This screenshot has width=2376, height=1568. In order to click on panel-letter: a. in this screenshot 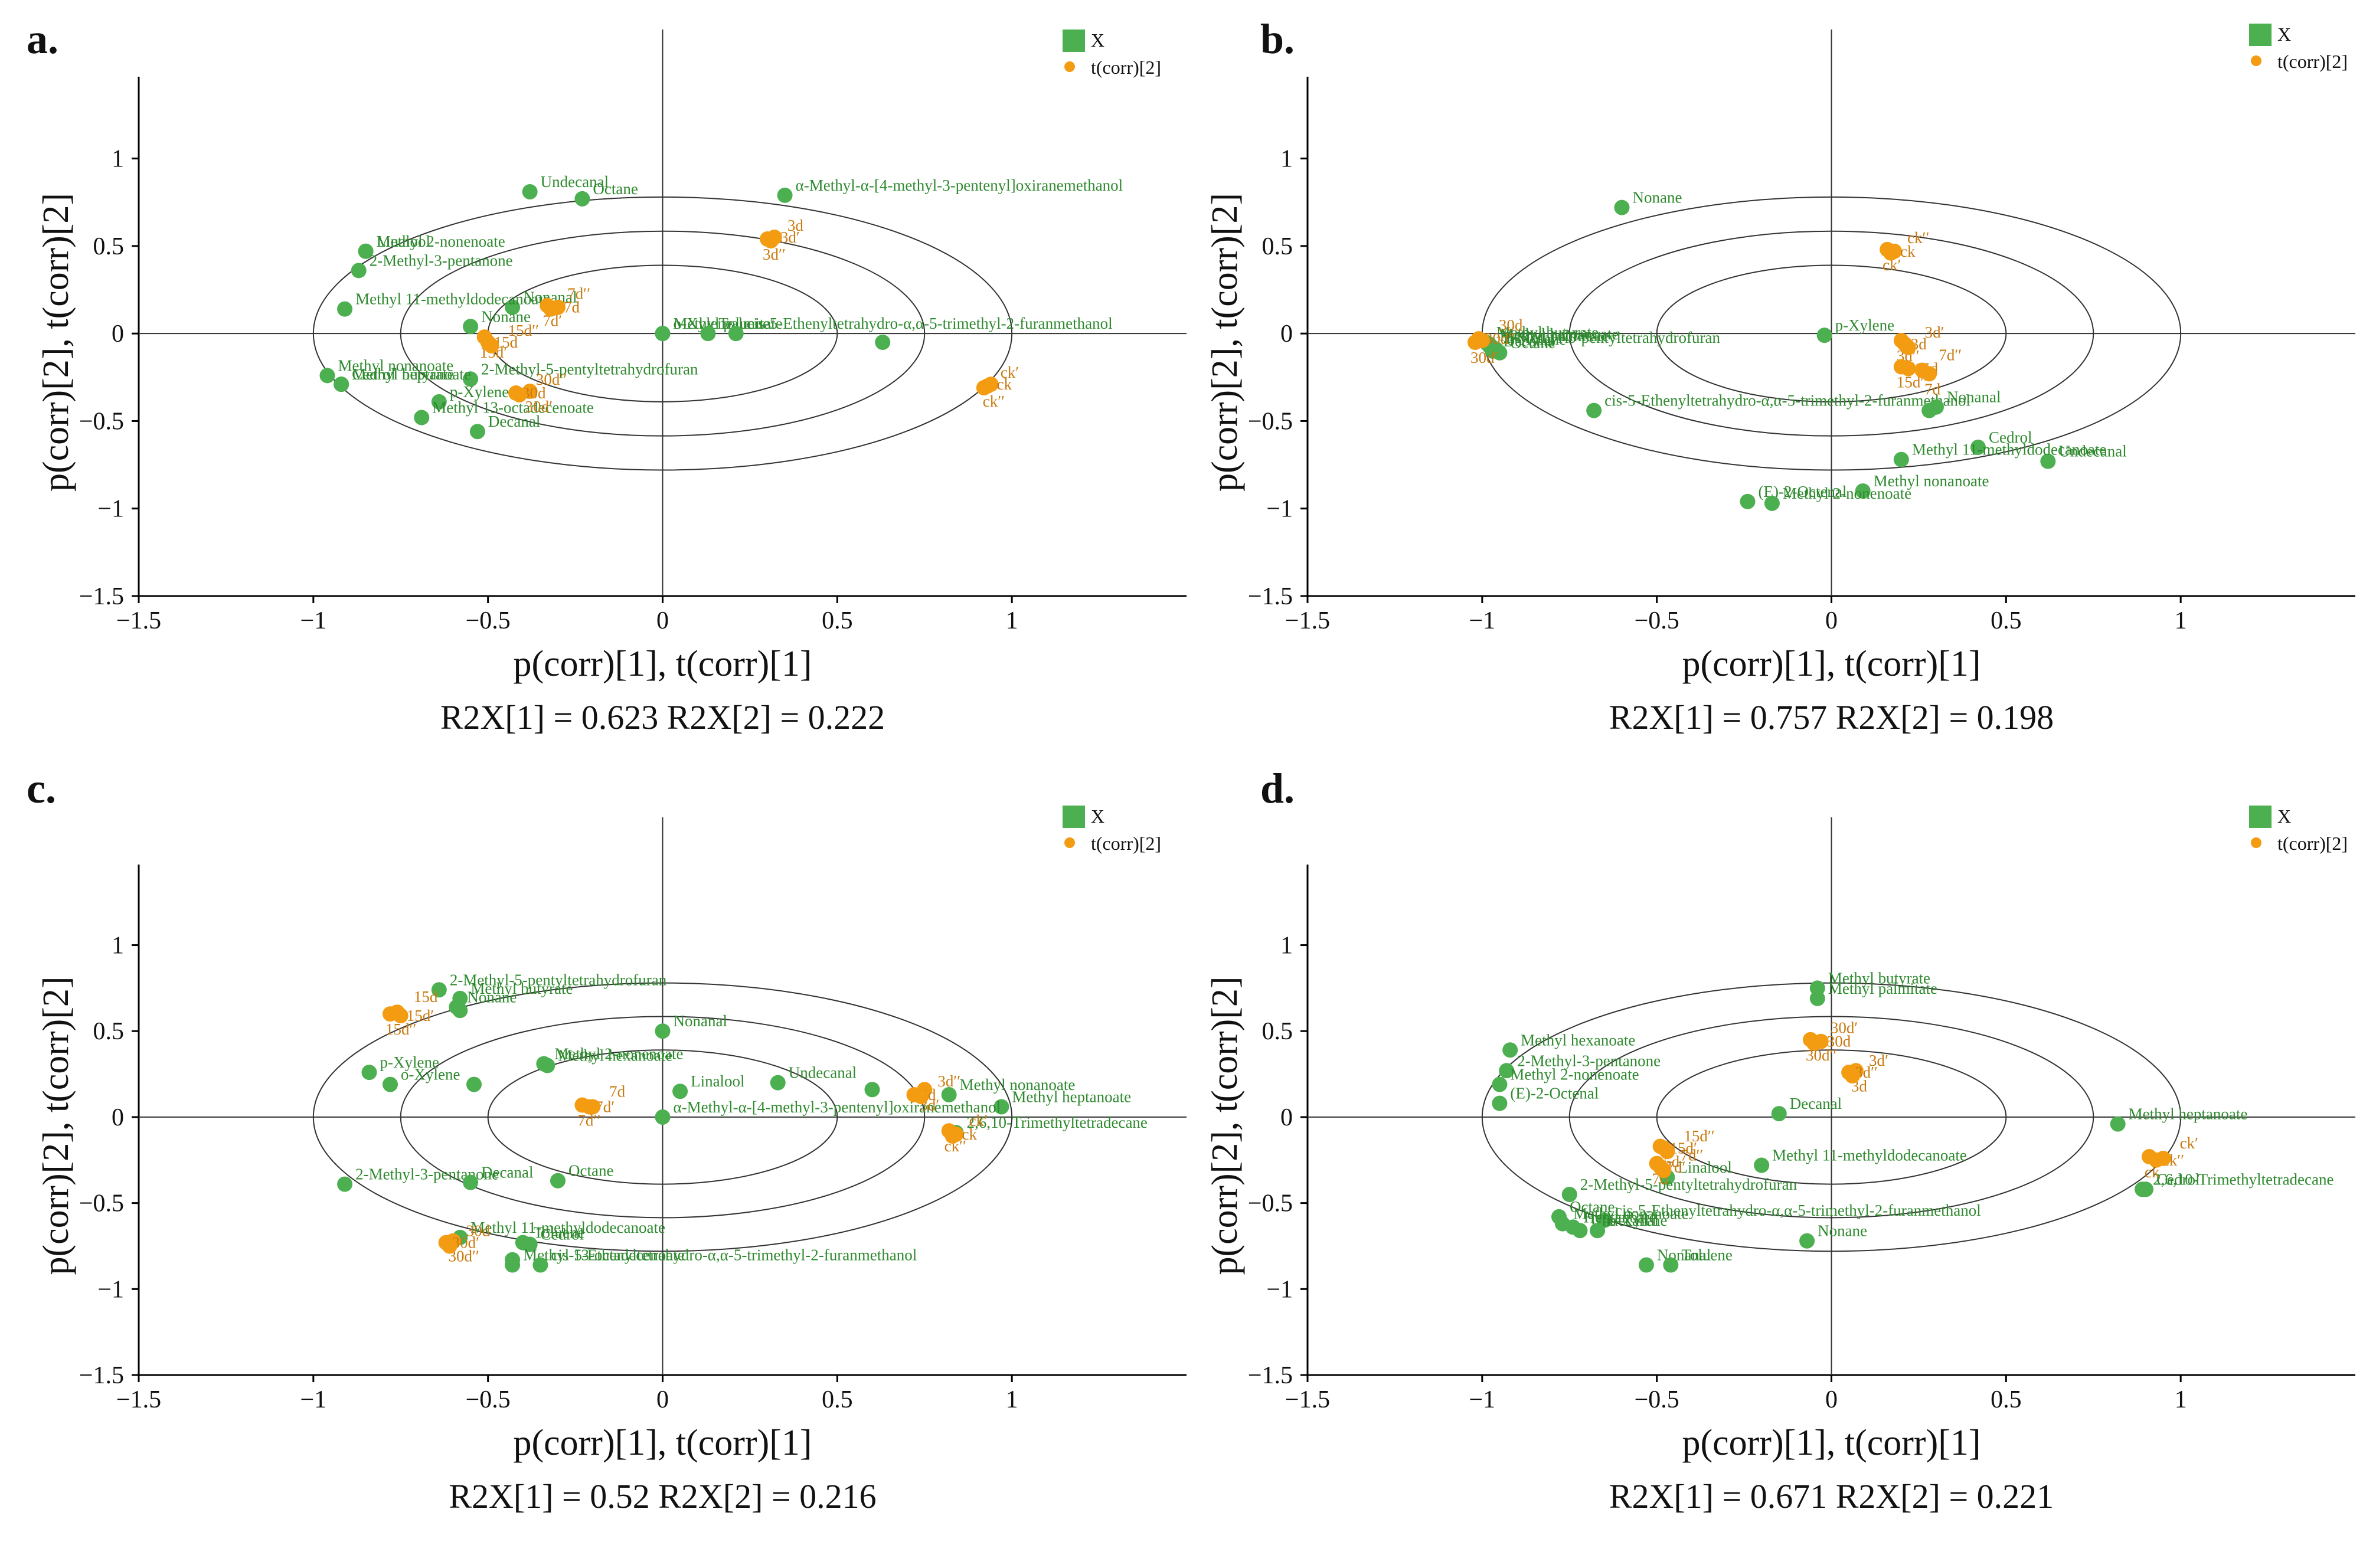, I will do `click(43, 39)`.